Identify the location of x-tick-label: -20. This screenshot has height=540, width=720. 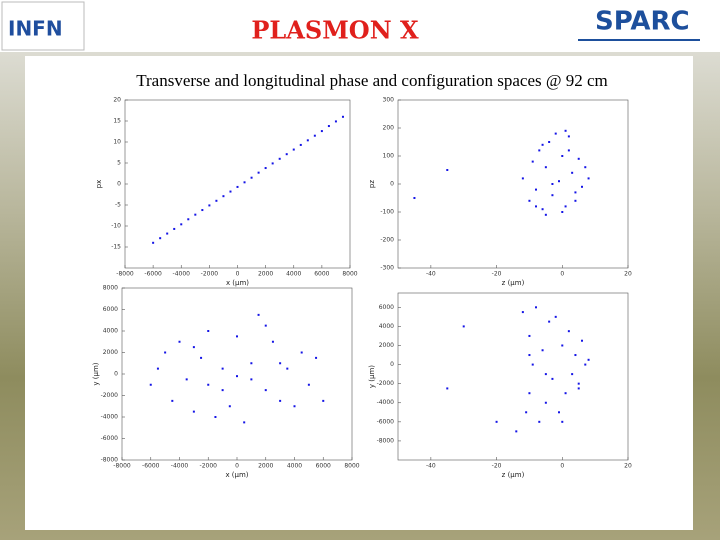
(497, 466).